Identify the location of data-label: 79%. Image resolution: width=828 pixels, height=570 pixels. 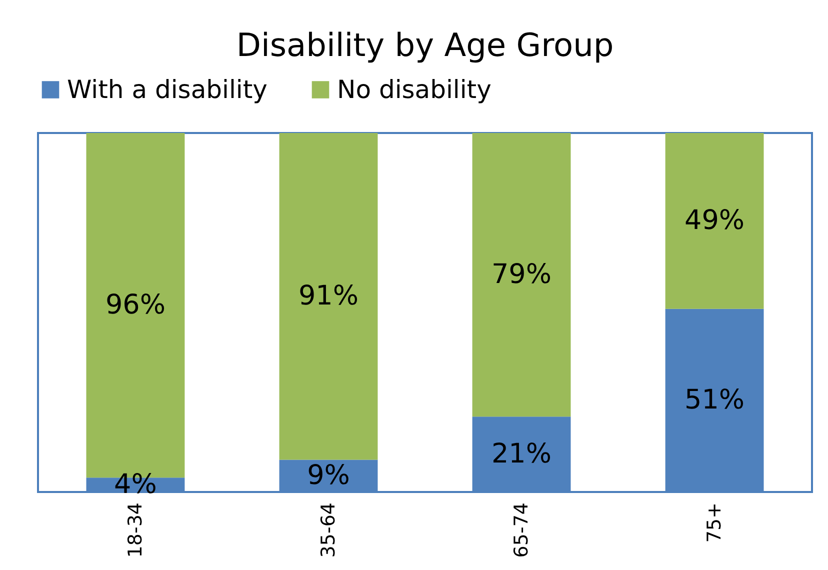
(522, 274).